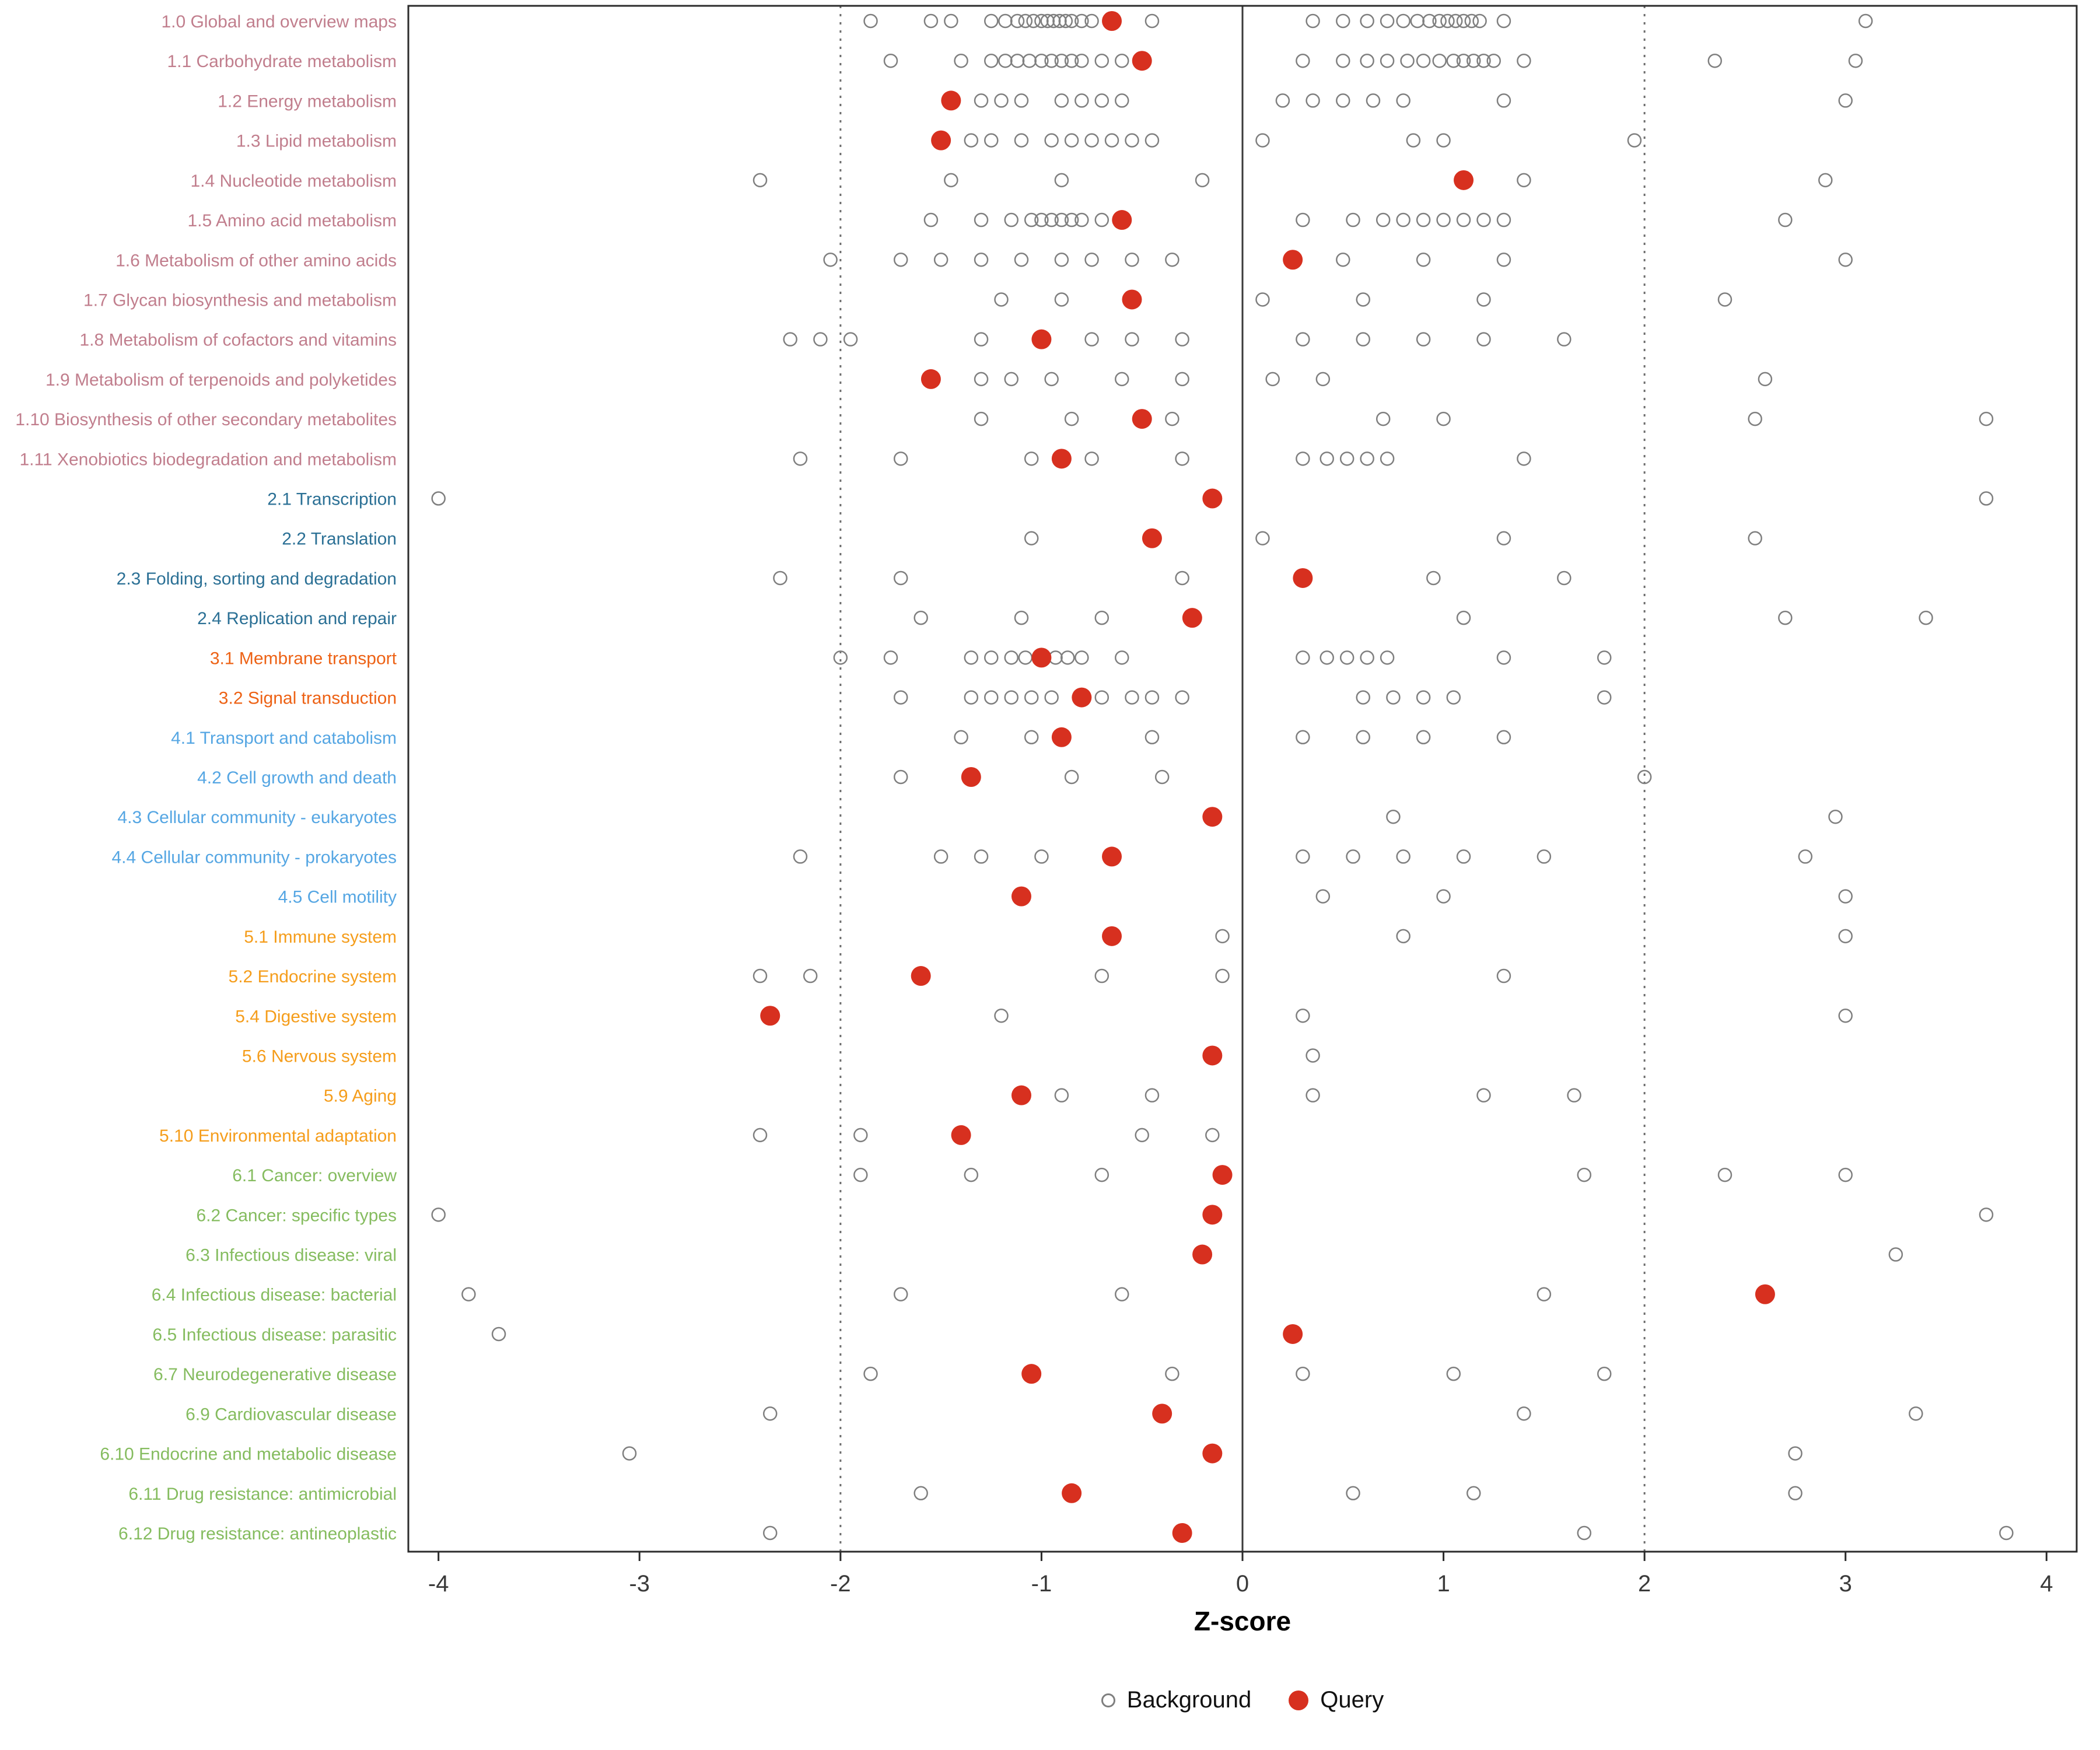  What do you see at coordinates (319, 1056) in the screenshot?
I see `row-label: 5.6 Nervous system` at bounding box center [319, 1056].